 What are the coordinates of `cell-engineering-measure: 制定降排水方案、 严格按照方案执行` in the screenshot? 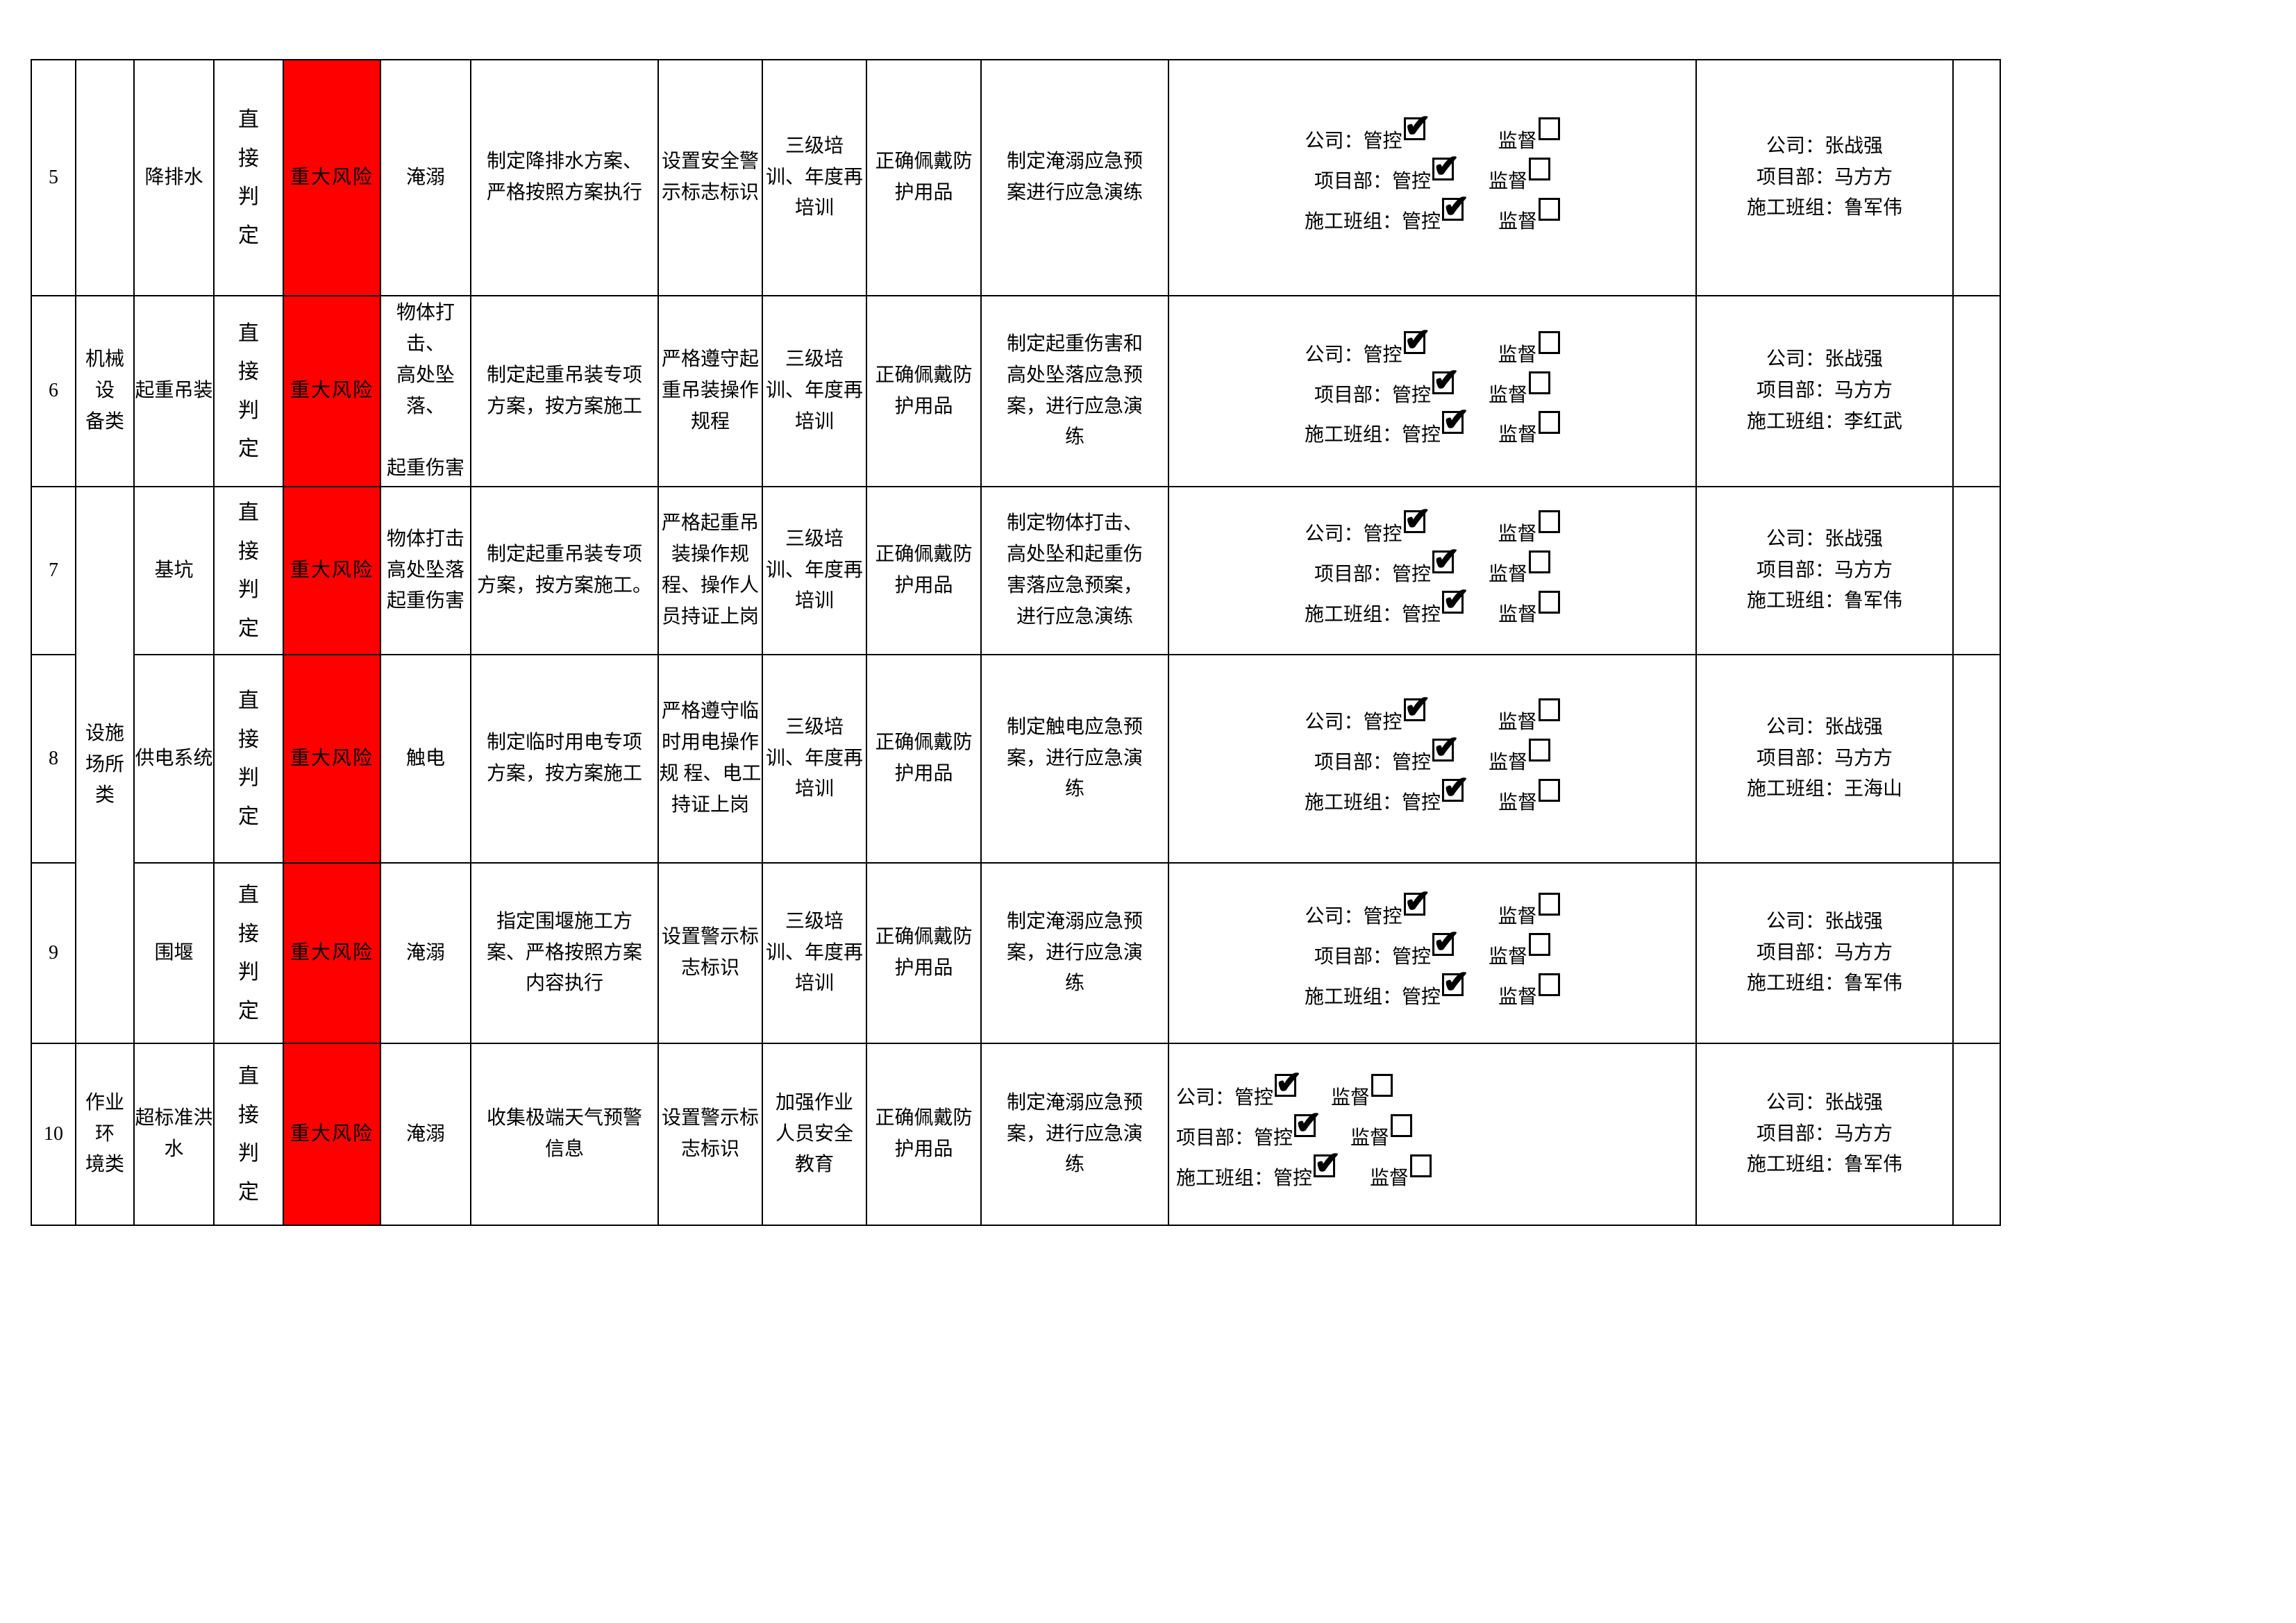 It's located at (564, 177).